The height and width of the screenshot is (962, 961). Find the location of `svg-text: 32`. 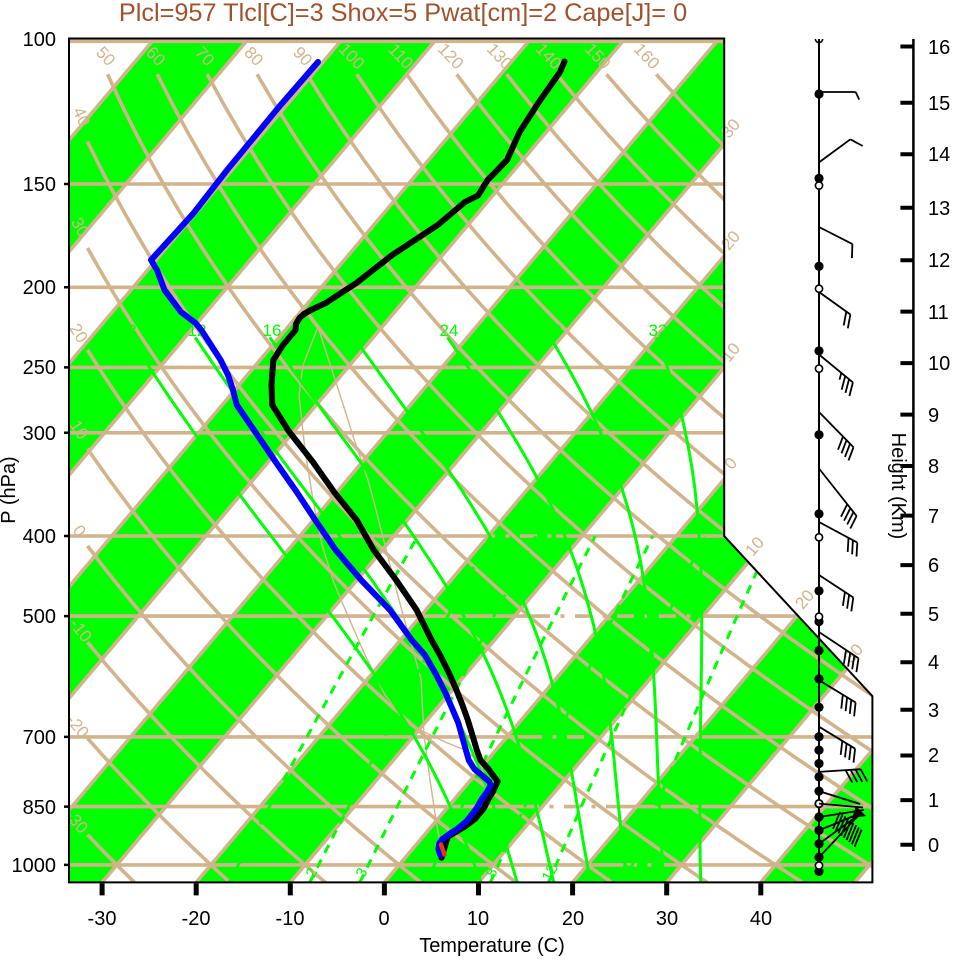

svg-text: 32 is located at coordinates (658, 330).